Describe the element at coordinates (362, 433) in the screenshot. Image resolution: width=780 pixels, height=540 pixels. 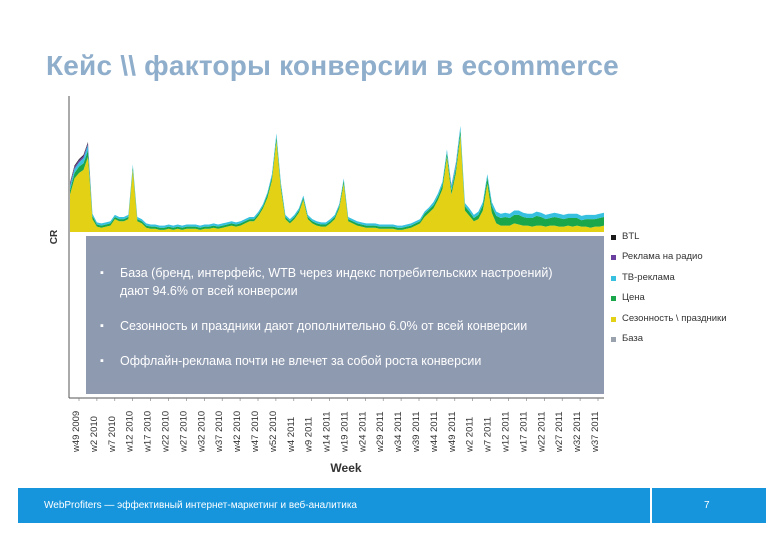
I see `x-tick-label: w24 2011` at that location.